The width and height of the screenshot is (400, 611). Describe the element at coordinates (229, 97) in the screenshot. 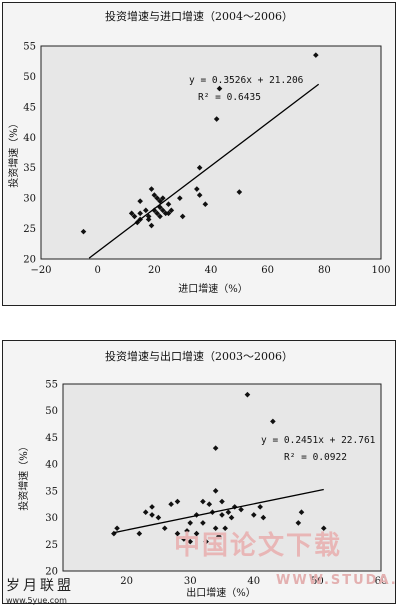

I see `r-squared: R² = 0.6435` at that location.